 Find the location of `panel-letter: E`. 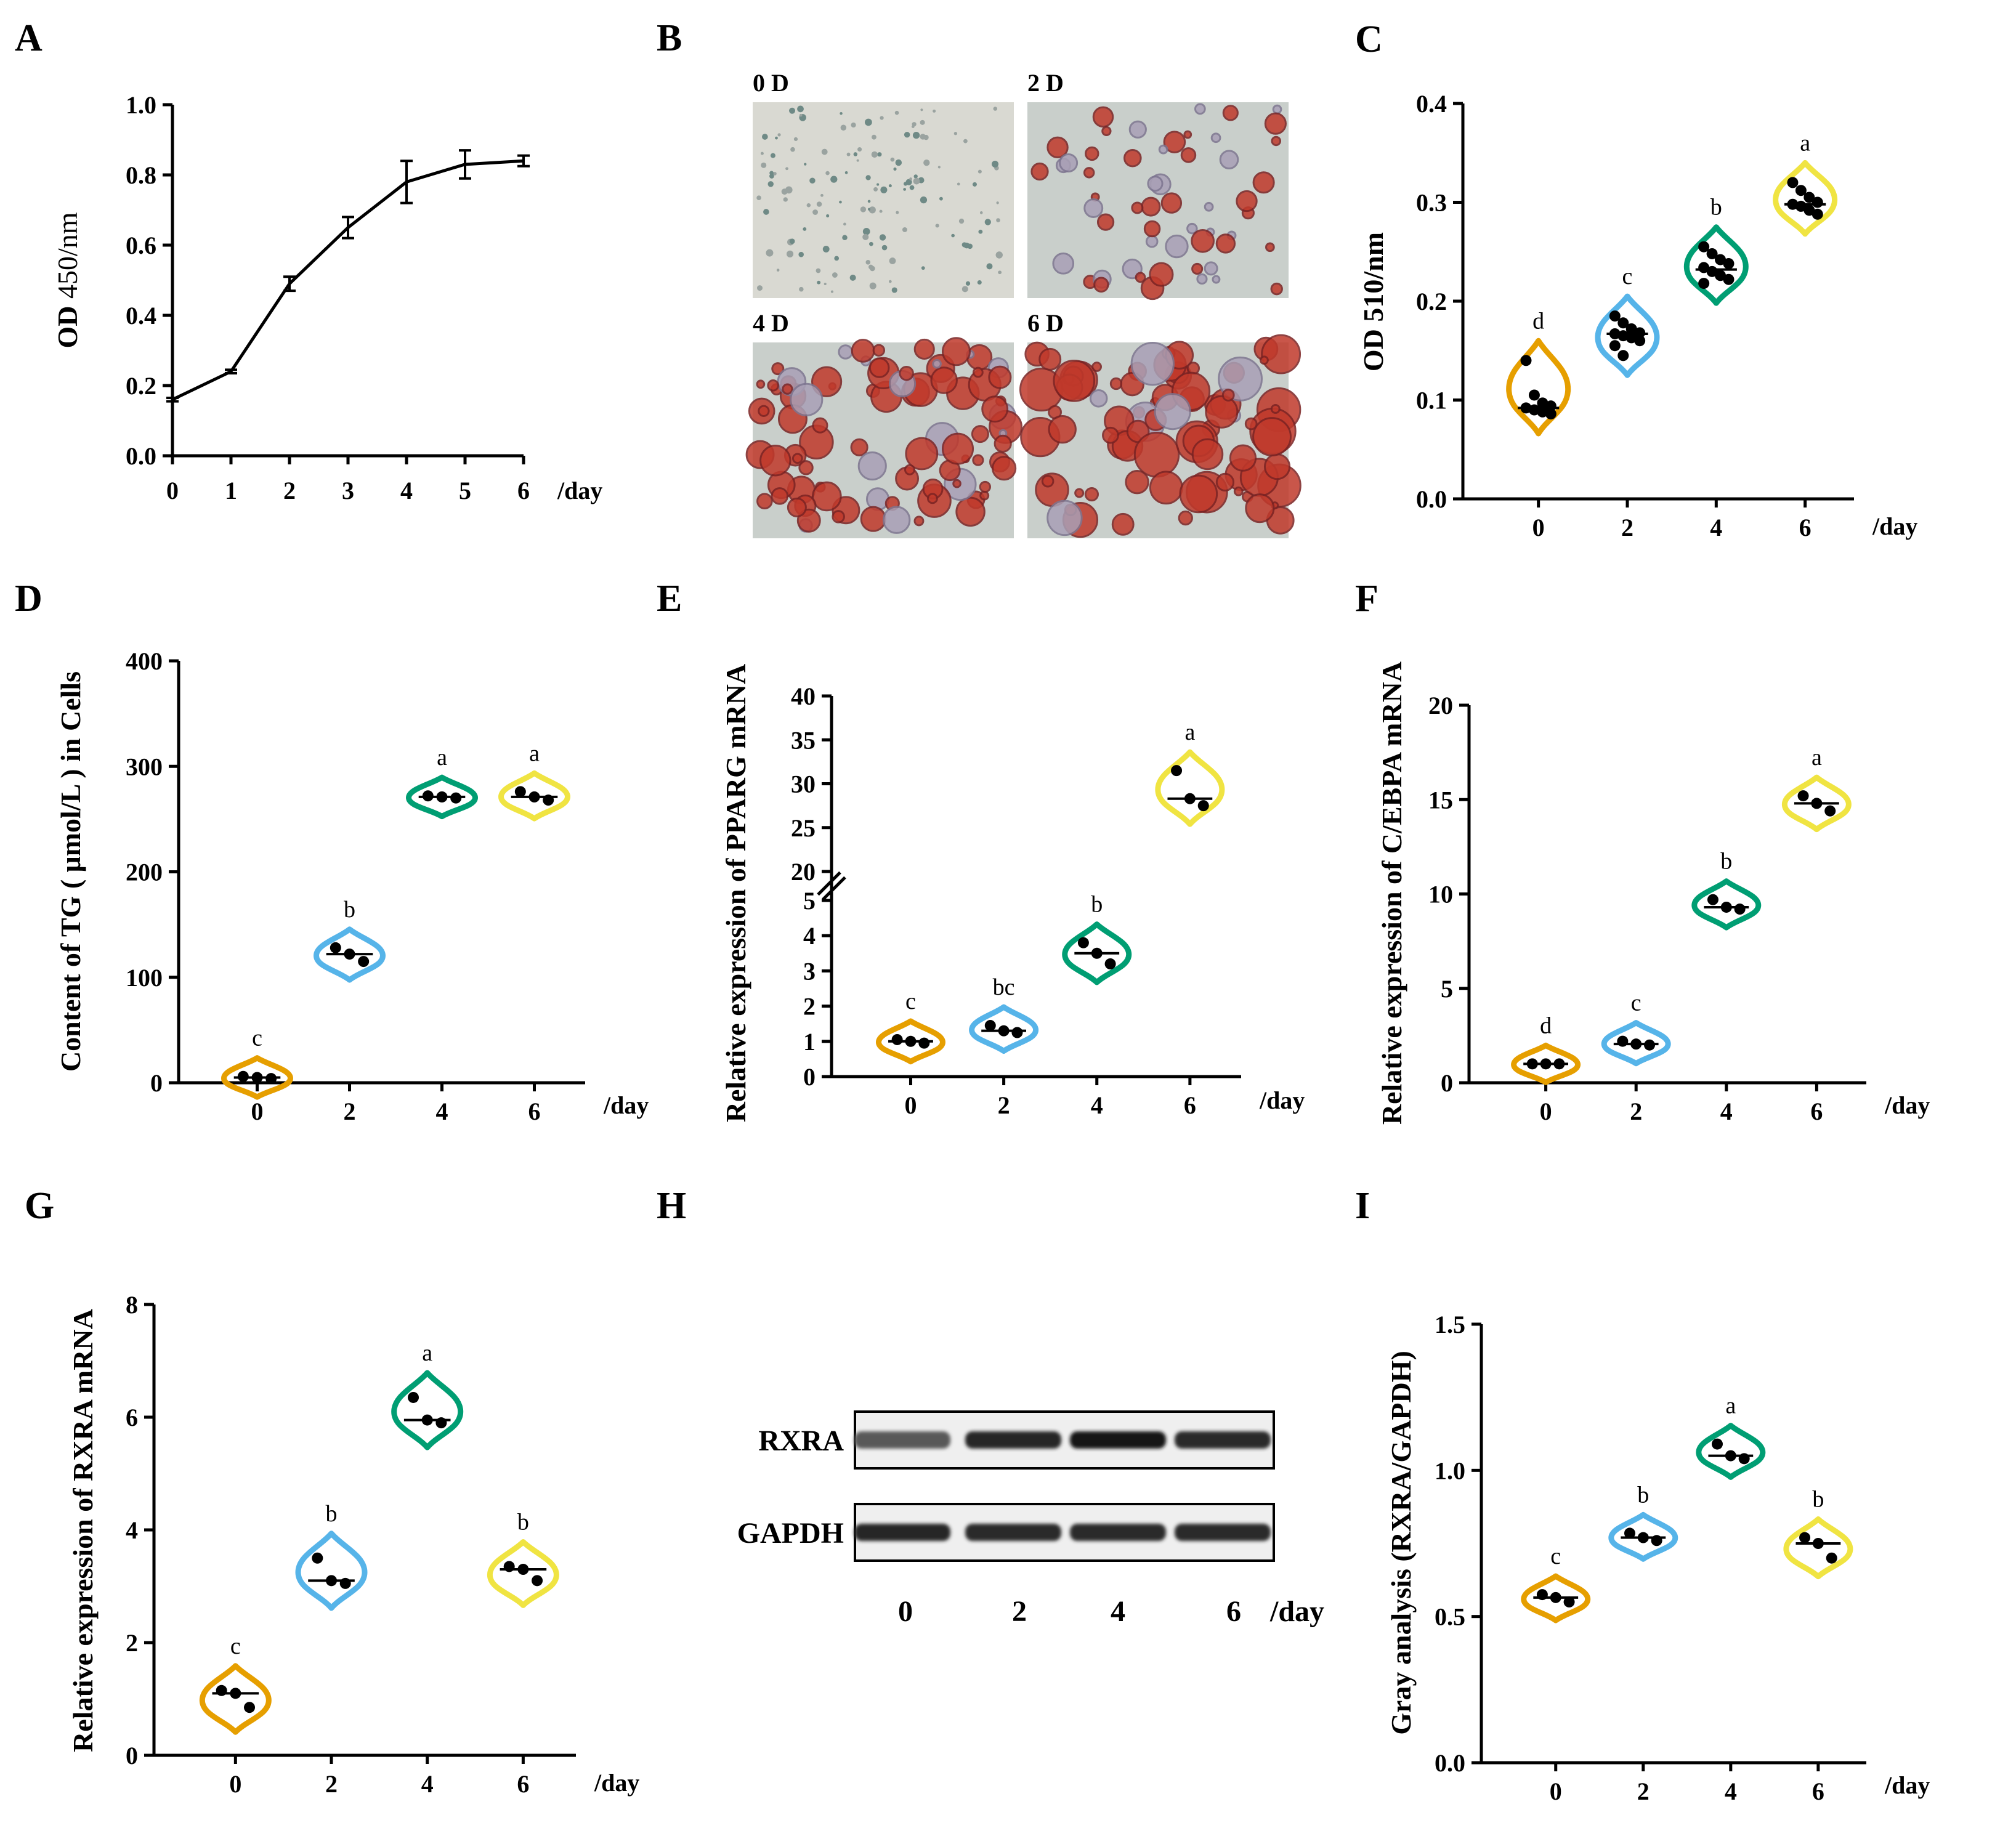

panel-letter: E is located at coordinates (669, 599).